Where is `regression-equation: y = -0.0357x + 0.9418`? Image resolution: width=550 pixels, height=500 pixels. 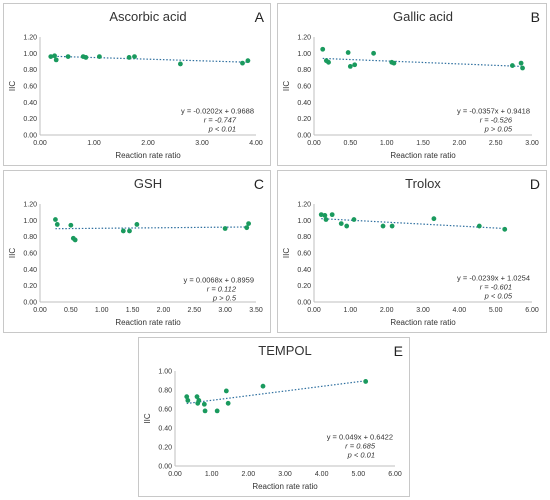 regression-equation: y = -0.0357x + 0.9418 is located at coordinates (493, 110).